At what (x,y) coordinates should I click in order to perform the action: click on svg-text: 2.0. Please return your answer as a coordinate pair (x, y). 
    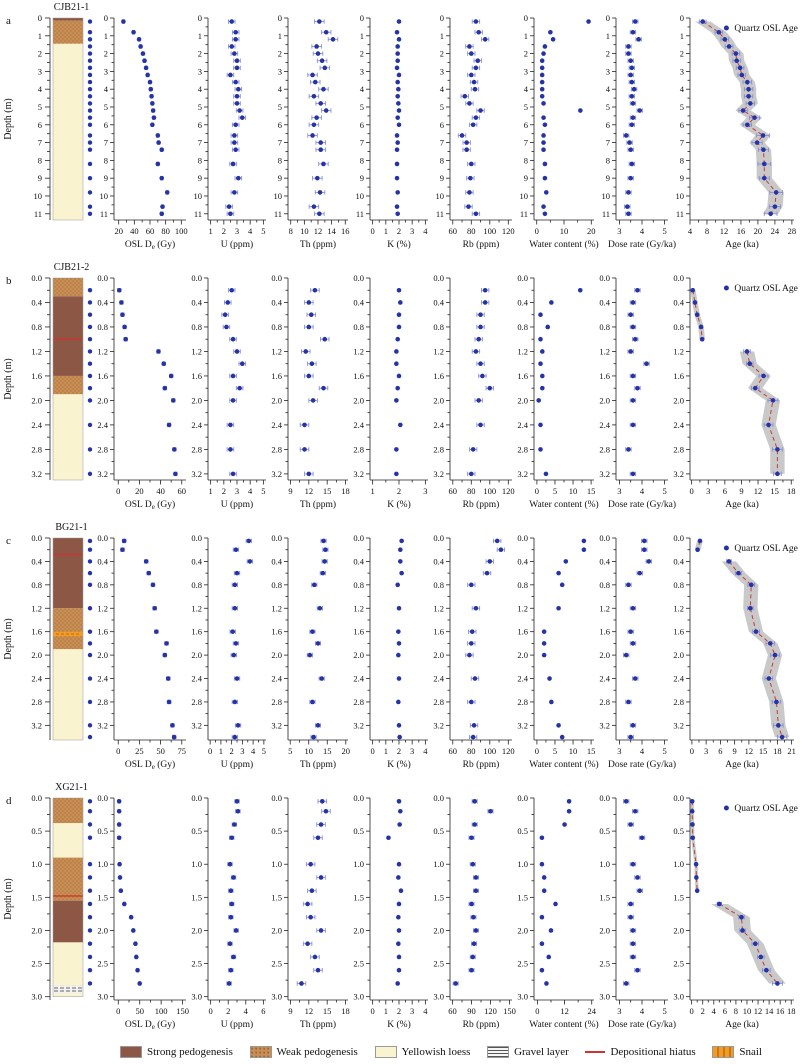
    Looking at the image, I should click on (196, 655).